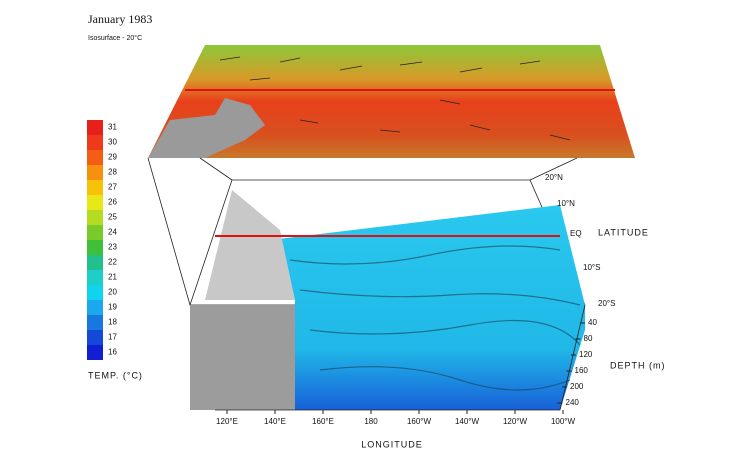  I want to click on latitude-tick-label: 20°N, so click(554, 177).